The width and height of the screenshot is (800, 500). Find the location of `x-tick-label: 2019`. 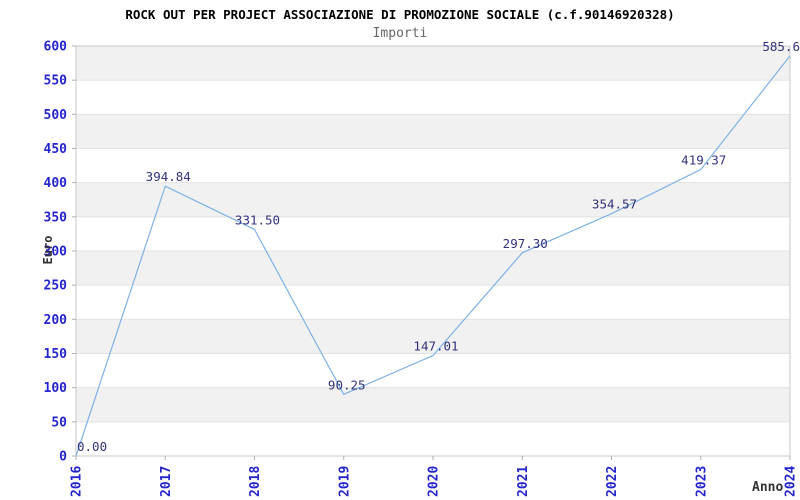

x-tick-label: 2019 is located at coordinates (344, 481).